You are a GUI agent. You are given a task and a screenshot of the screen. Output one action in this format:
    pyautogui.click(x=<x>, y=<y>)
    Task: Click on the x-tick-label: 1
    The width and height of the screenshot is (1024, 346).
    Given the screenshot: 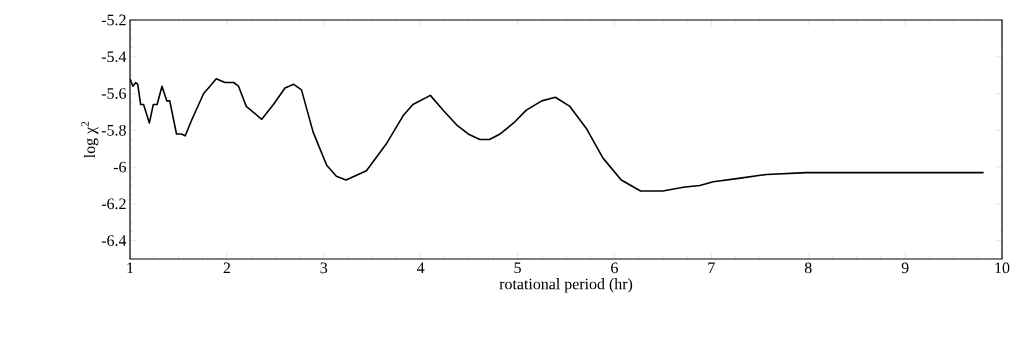 What is the action you would take?
    pyautogui.click(x=130, y=268)
    